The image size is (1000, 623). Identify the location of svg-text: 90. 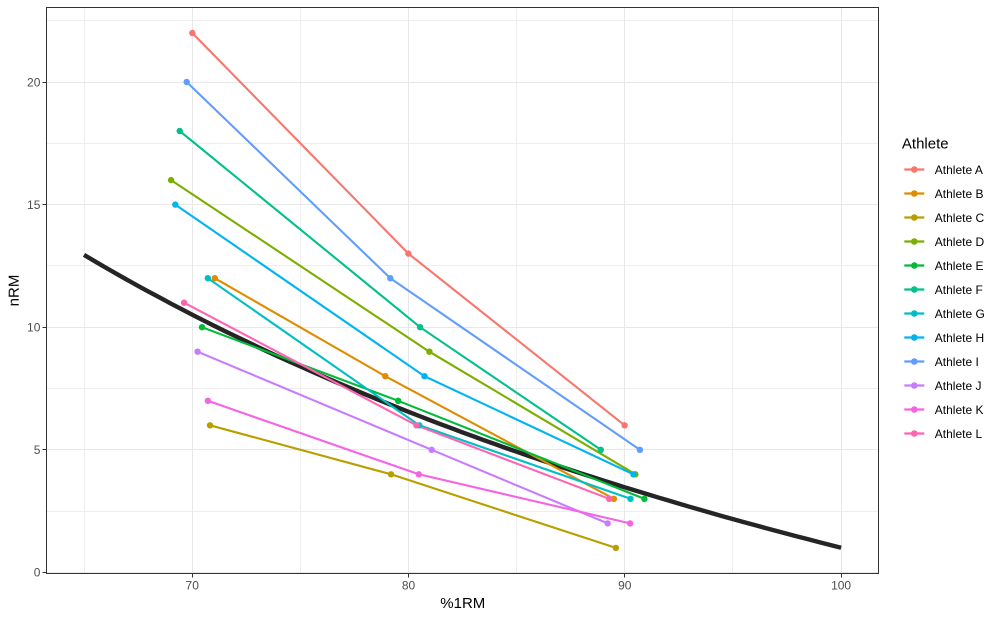
(625, 586).